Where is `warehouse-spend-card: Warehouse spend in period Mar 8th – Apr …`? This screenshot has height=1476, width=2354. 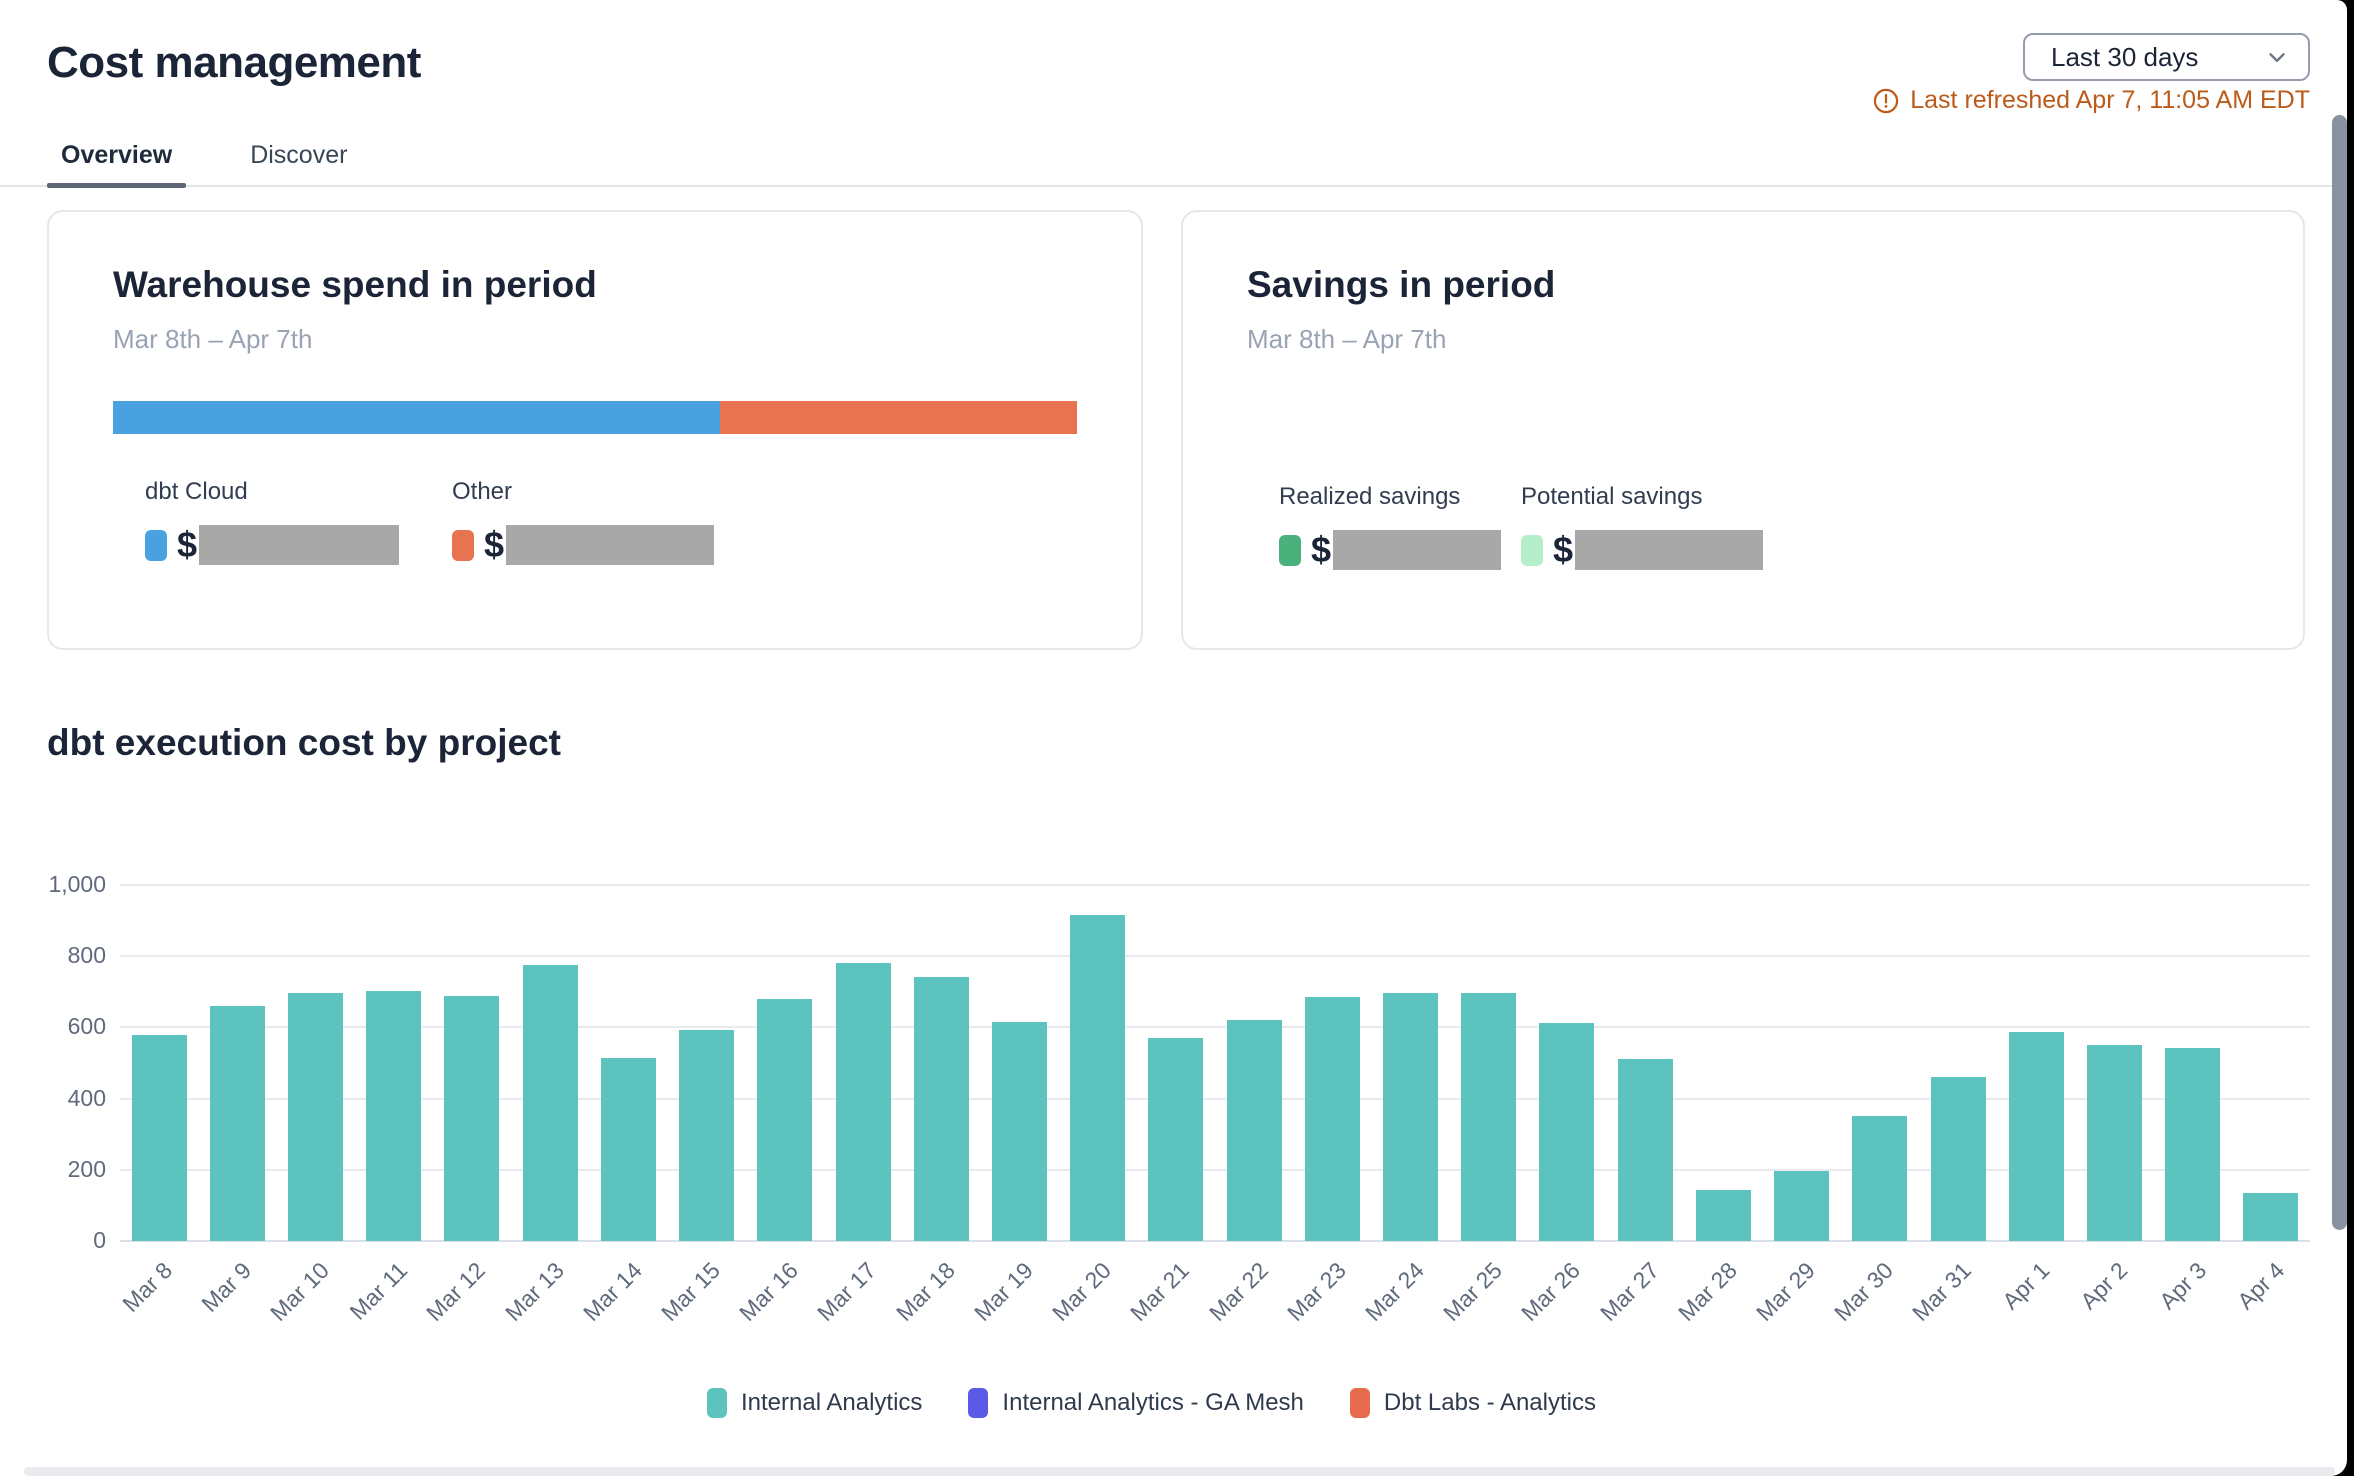 warehouse-spend-card: Warehouse spend in period Mar 8th – Apr … is located at coordinates (595, 430).